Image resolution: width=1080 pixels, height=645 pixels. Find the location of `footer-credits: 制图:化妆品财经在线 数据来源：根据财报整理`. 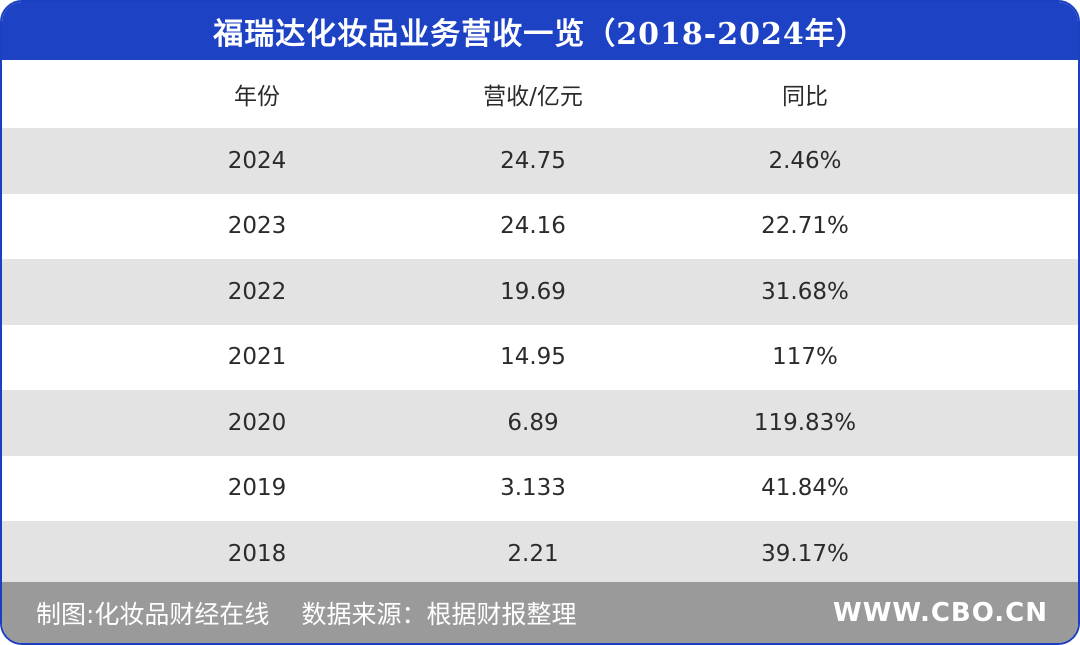

footer-credits: 制图:化妆品财经在线 数据来源：根据财报整理 is located at coordinates (322, 613).